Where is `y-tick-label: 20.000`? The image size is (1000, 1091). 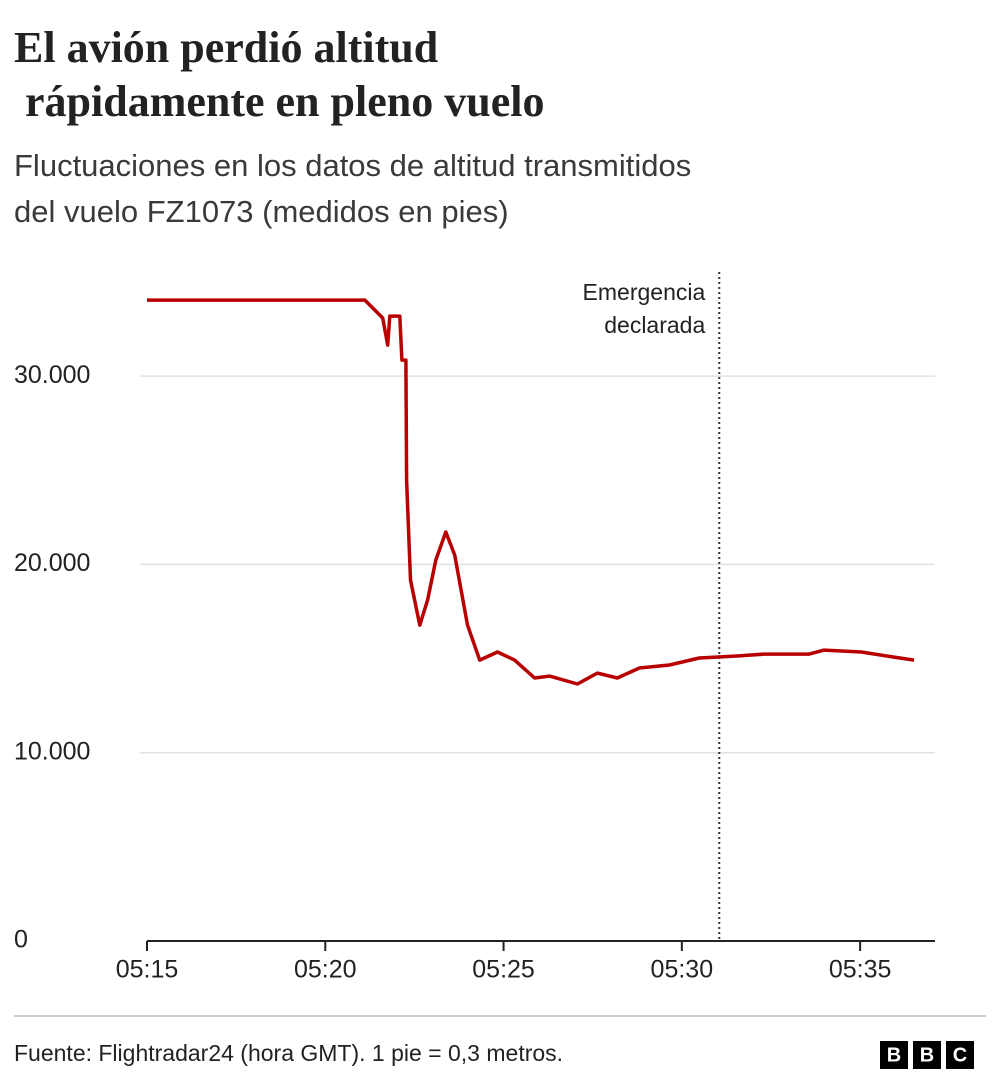
y-tick-label: 20.000 is located at coordinates (52, 563).